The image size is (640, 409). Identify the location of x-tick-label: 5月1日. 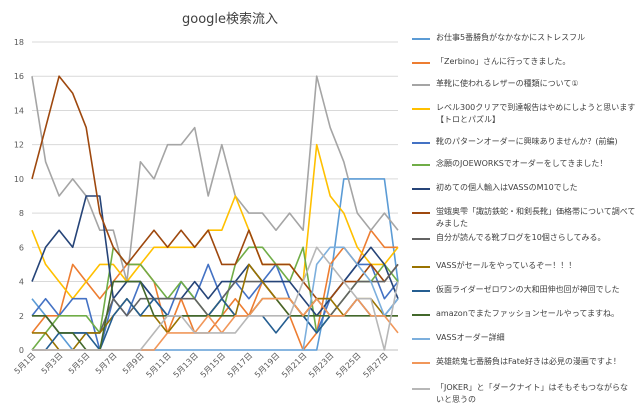
(25, 363).